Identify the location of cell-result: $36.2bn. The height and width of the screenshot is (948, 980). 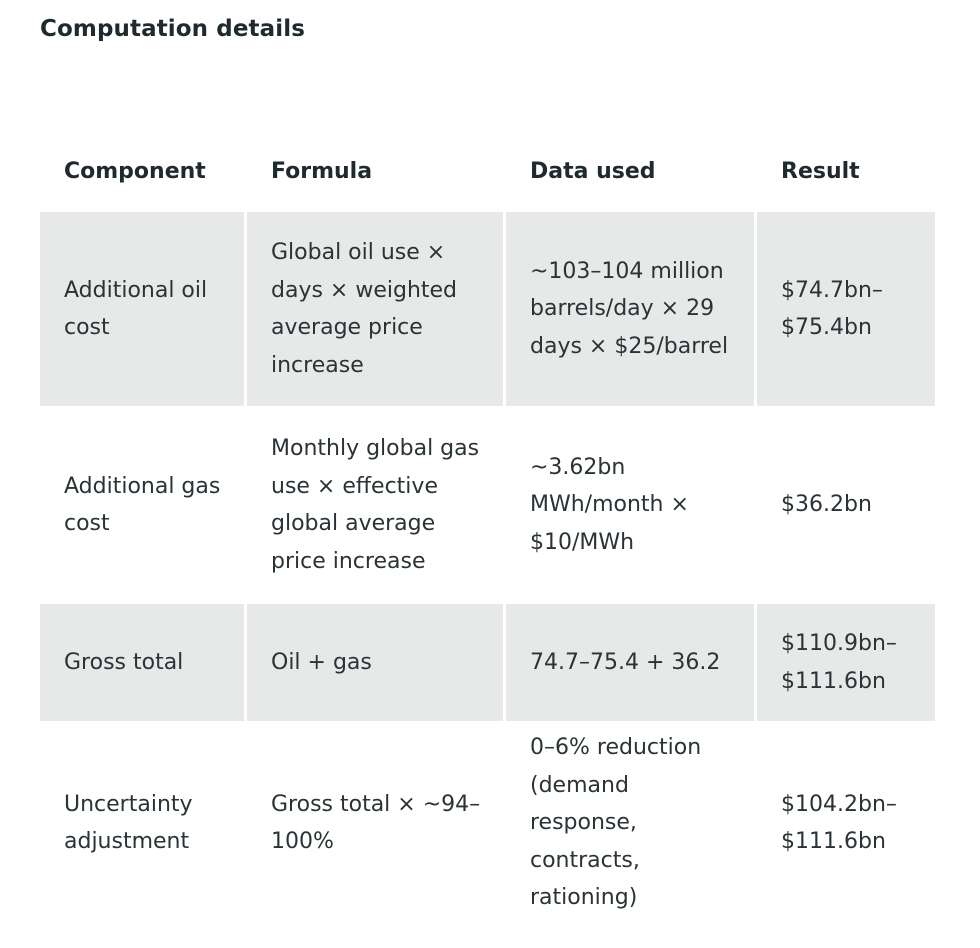
(846, 505).